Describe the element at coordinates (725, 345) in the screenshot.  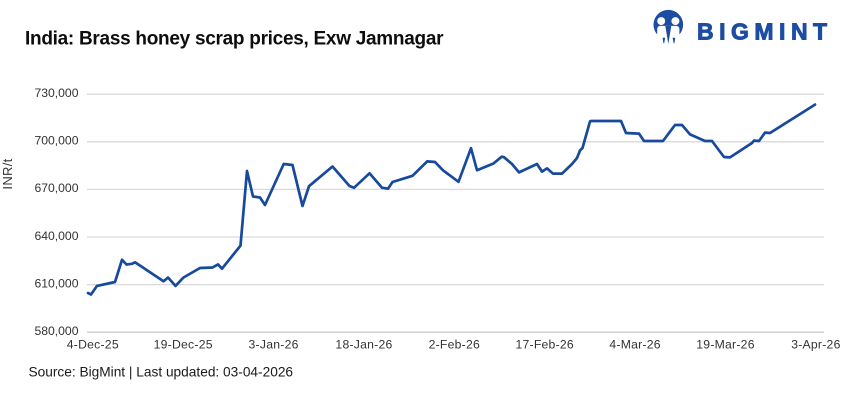
I see `svg-text: 19-Mar-26` at that location.